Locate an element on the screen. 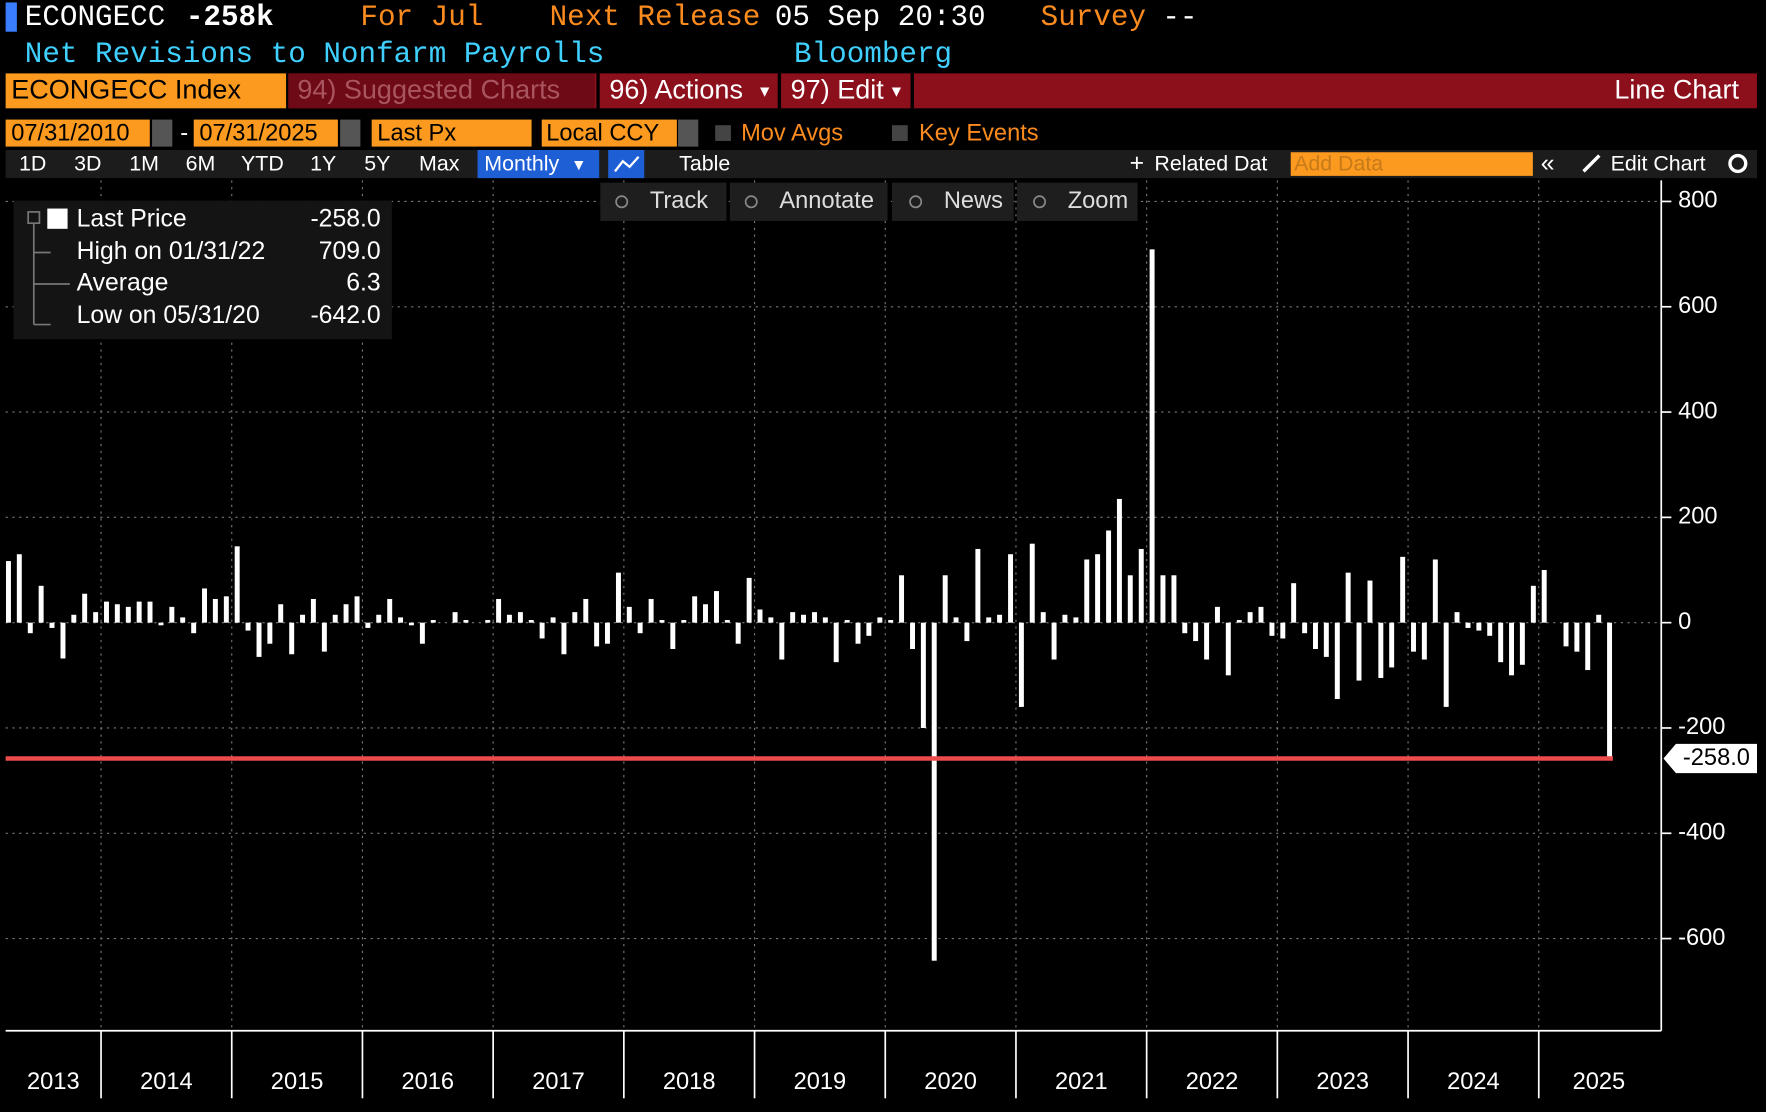 The height and width of the screenshot is (1112, 1766). edit-chart: Edit Chart is located at coordinates (1658, 163).